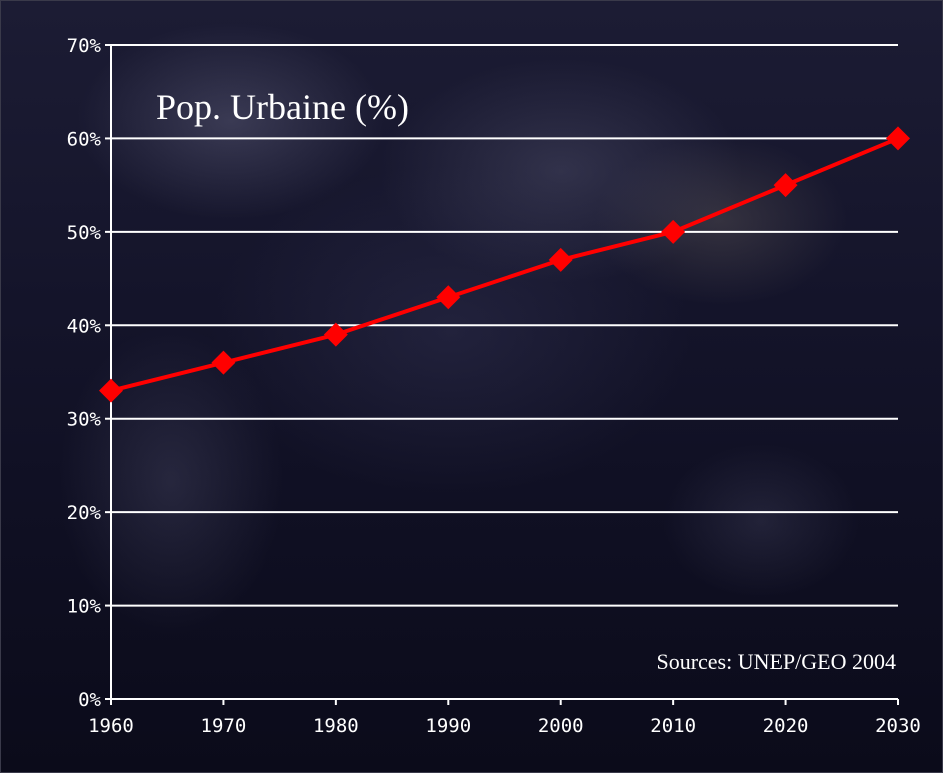 The height and width of the screenshot is (773, 943). I want to click on x-tick-label: 2020, so click(786, 726).